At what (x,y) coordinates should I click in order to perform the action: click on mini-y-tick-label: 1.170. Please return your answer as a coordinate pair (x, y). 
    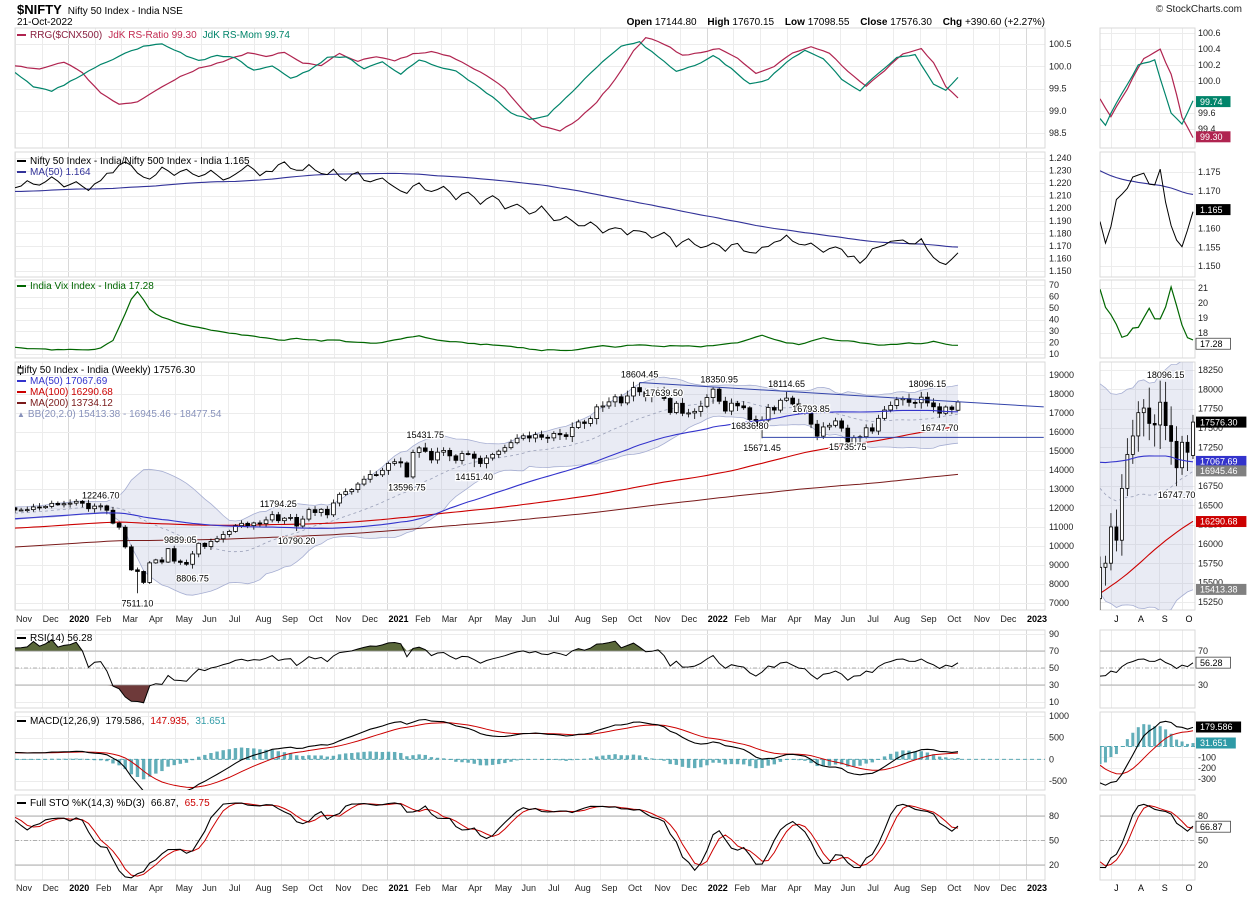
    Looking at the image, I should click on (1209, 191).